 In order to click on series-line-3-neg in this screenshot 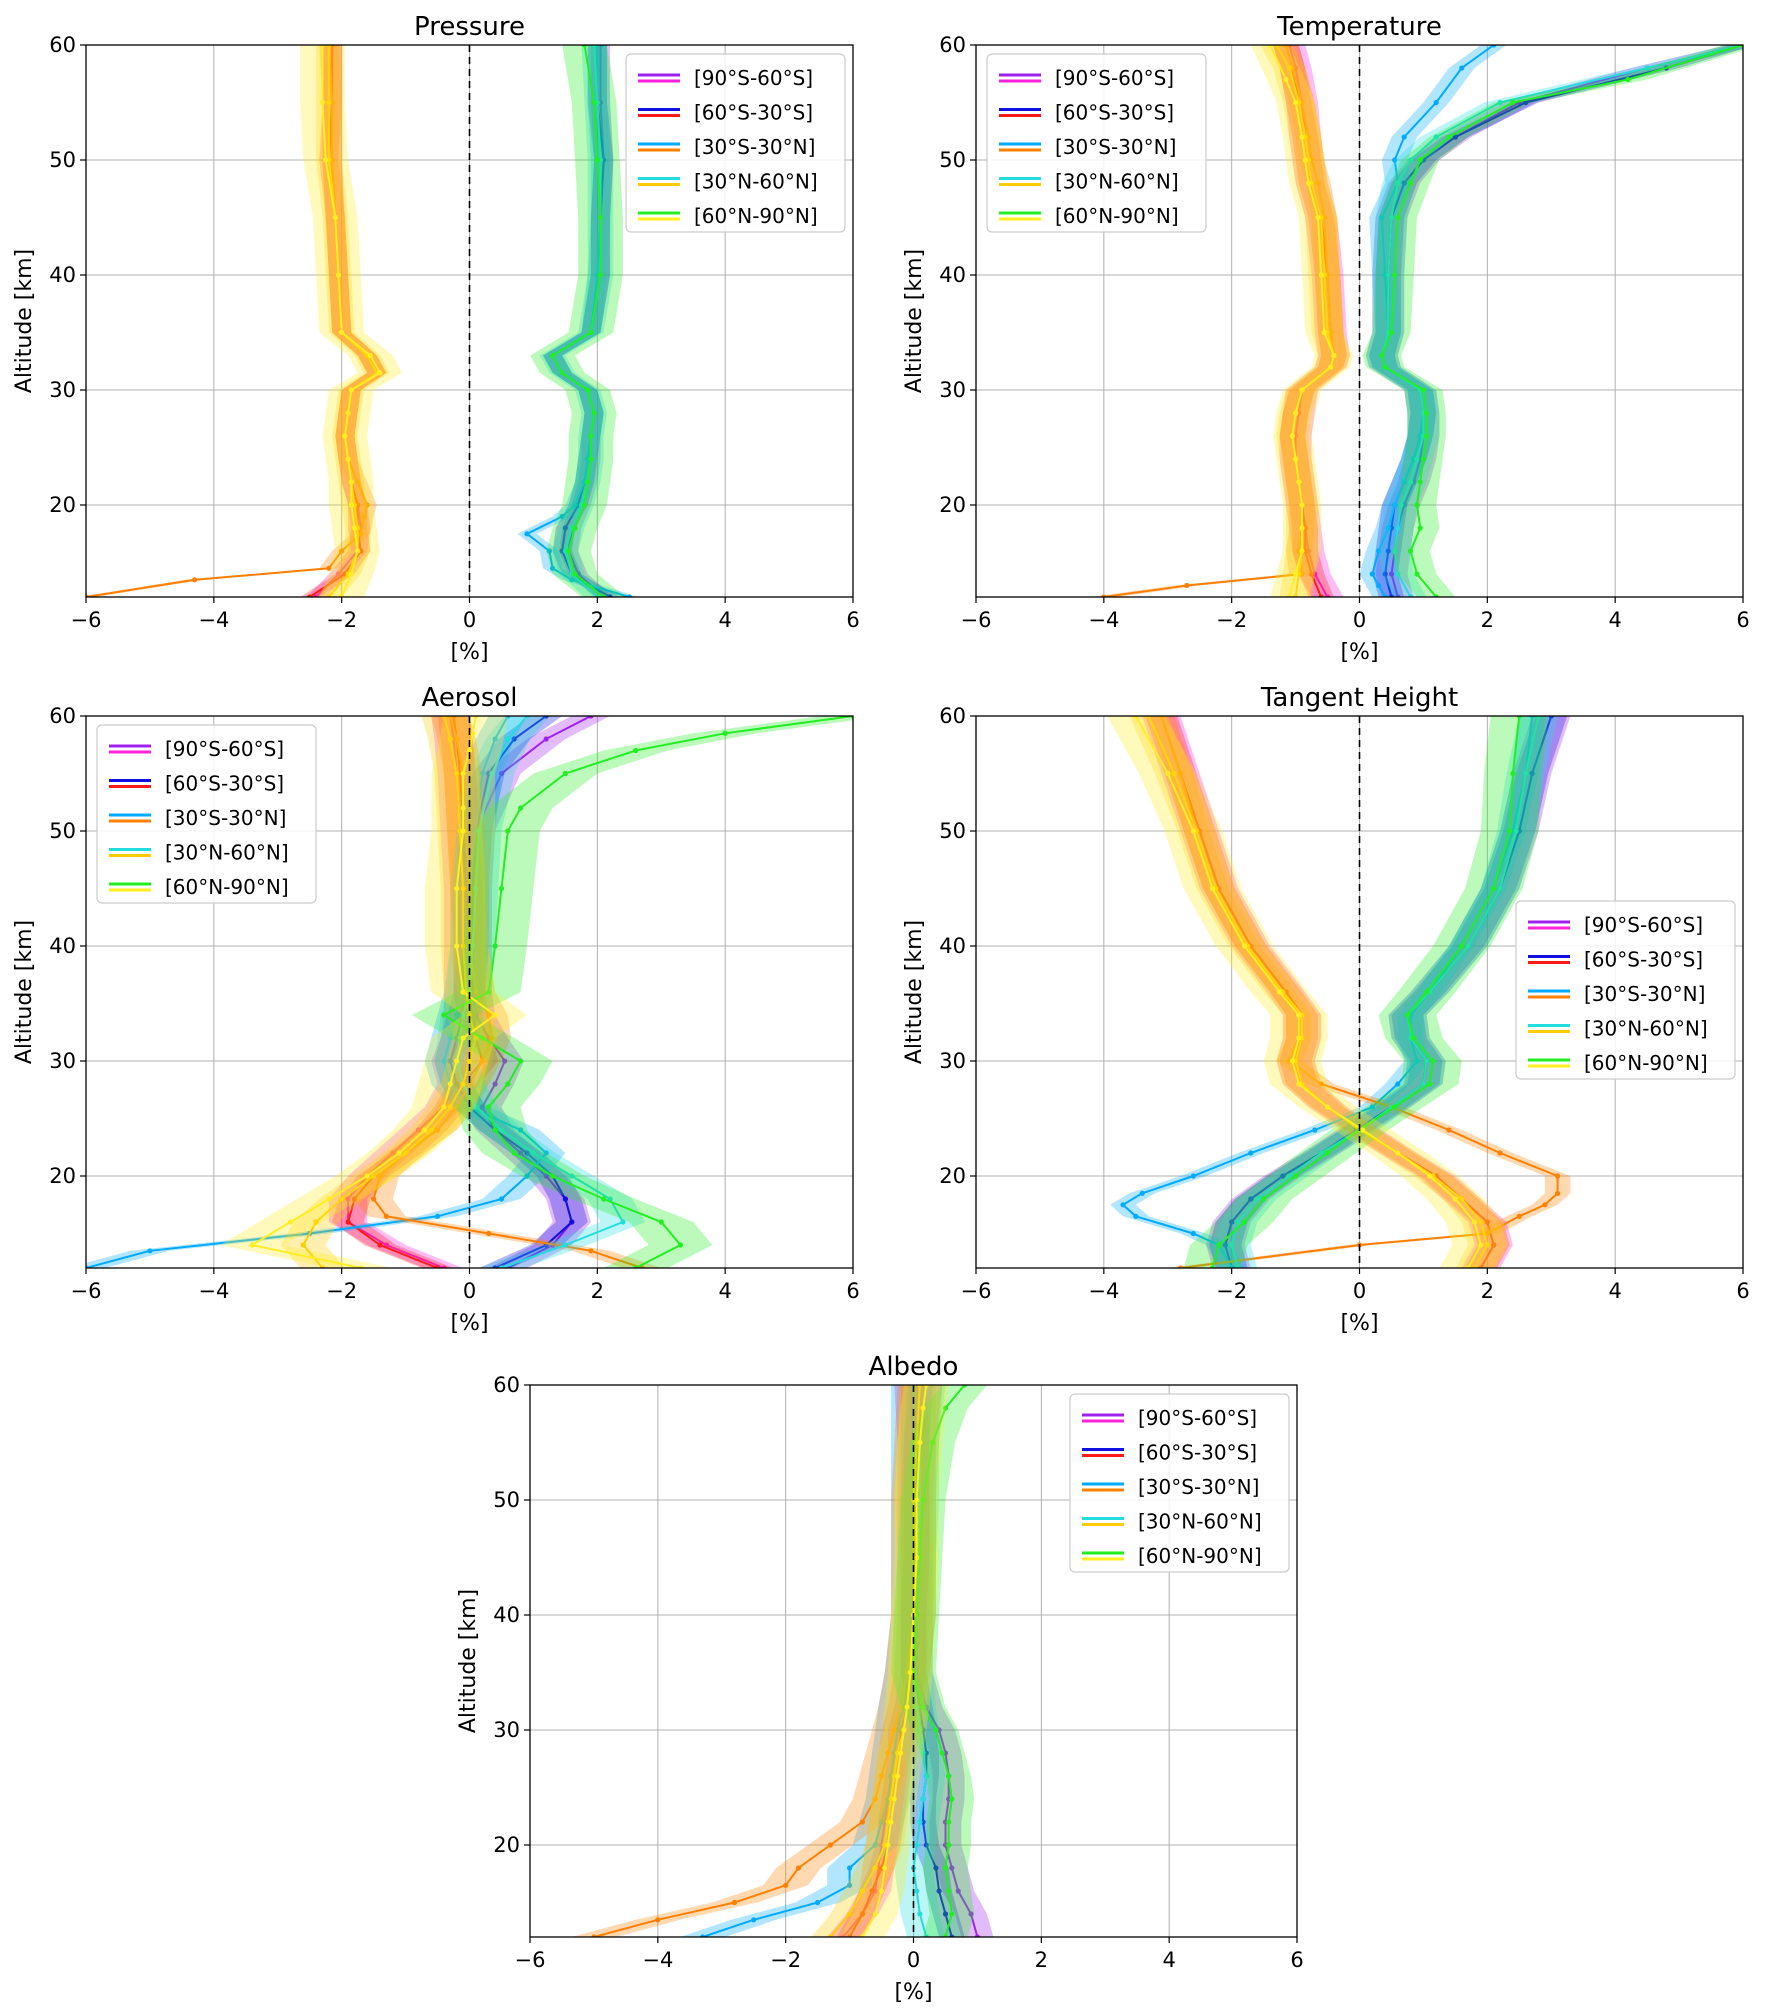, I will do `click(1318, 992)`.